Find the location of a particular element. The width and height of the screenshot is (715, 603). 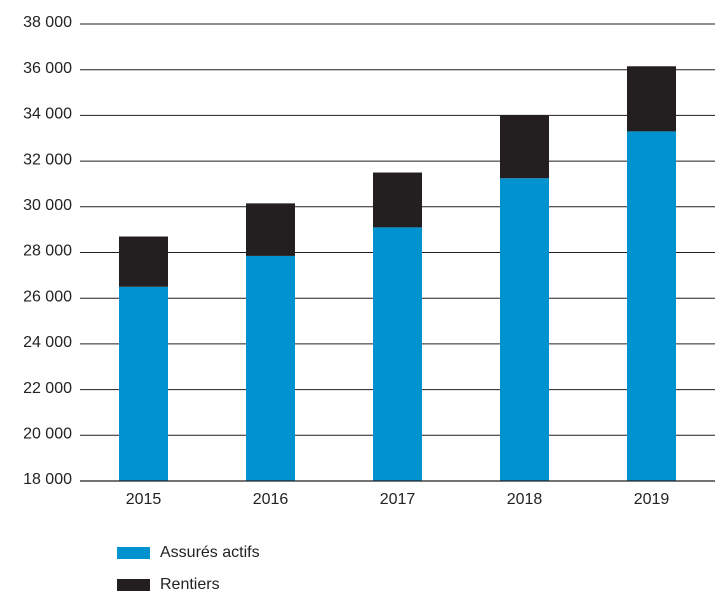

y-tick-label: 36 000 is located at coordinates (47, 68).